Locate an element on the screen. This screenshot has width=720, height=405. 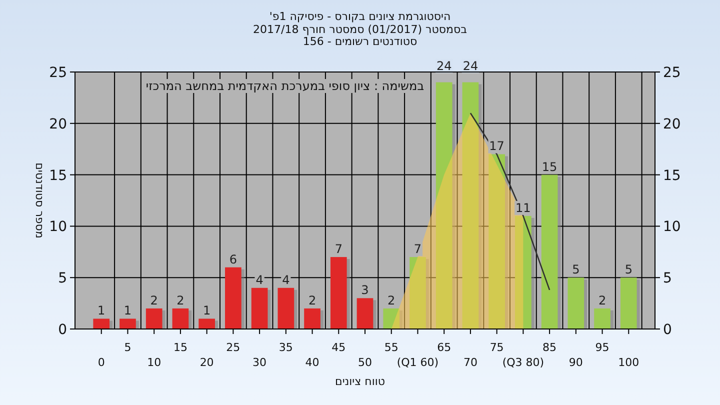
data-label: 6 is located at coordinates (233, 259).